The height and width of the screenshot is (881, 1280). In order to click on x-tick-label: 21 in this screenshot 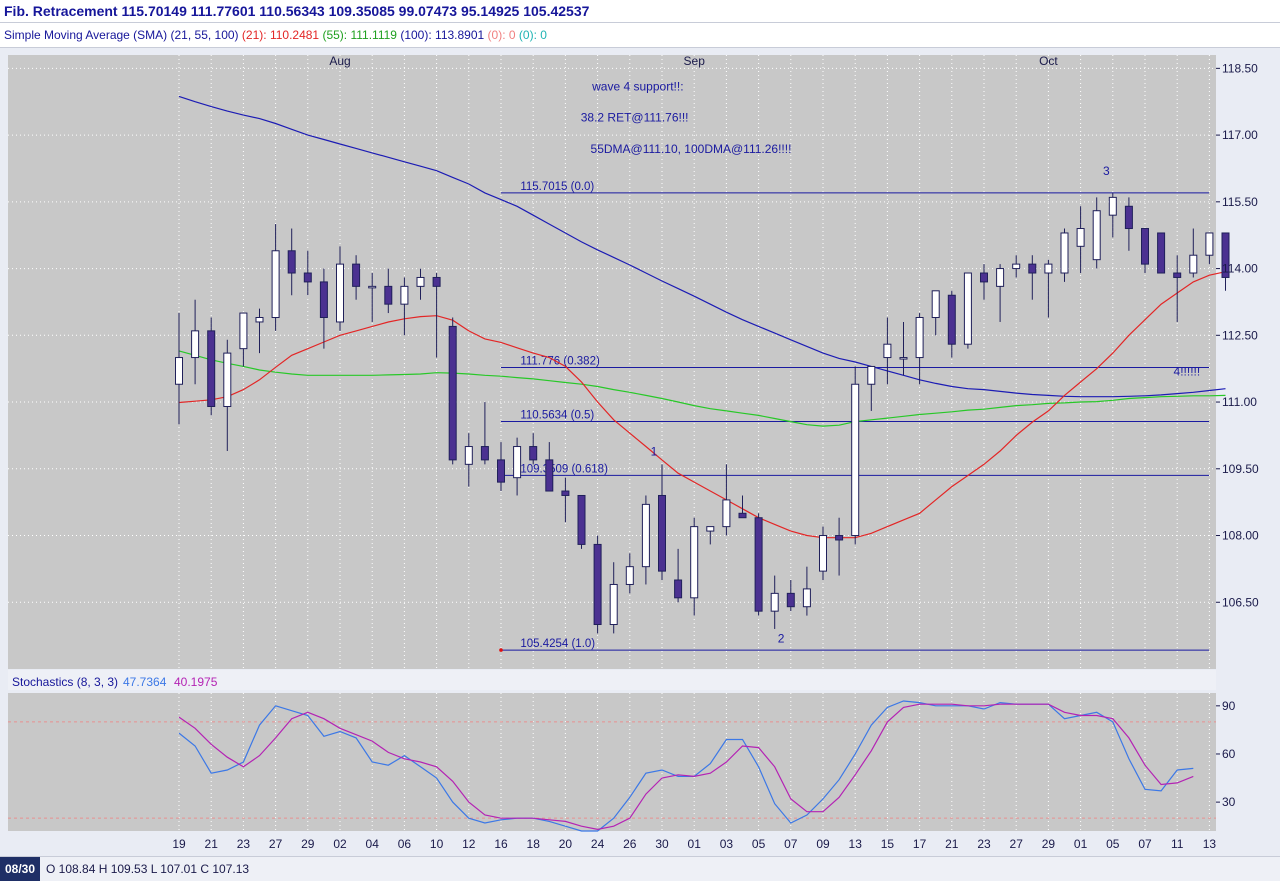, I will do `click(212, 844)`.